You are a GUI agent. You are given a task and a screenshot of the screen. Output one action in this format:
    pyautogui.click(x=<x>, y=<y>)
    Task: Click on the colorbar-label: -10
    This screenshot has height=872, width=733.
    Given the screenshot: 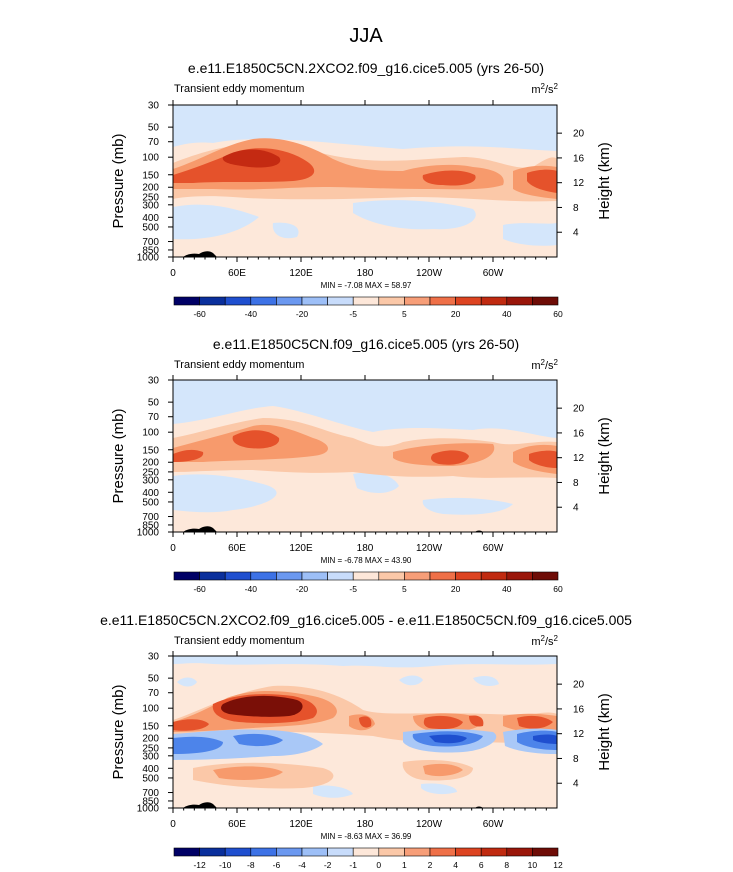 What is the action you would take?
    pyautogui.click(x=225, y=865)
    